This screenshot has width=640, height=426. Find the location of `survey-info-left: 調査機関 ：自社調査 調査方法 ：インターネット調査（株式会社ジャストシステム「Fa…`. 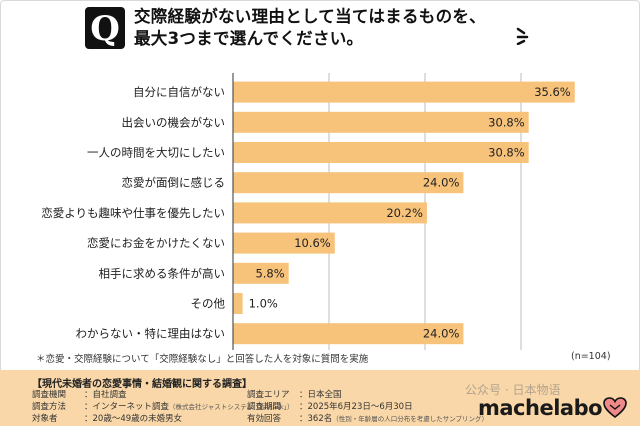

survey-info-left: 調査機関 ：自社調査 調査方法 ：インターネット調査（株式会社ジャストシステム「Fa… is located at coordinates (162, 407).